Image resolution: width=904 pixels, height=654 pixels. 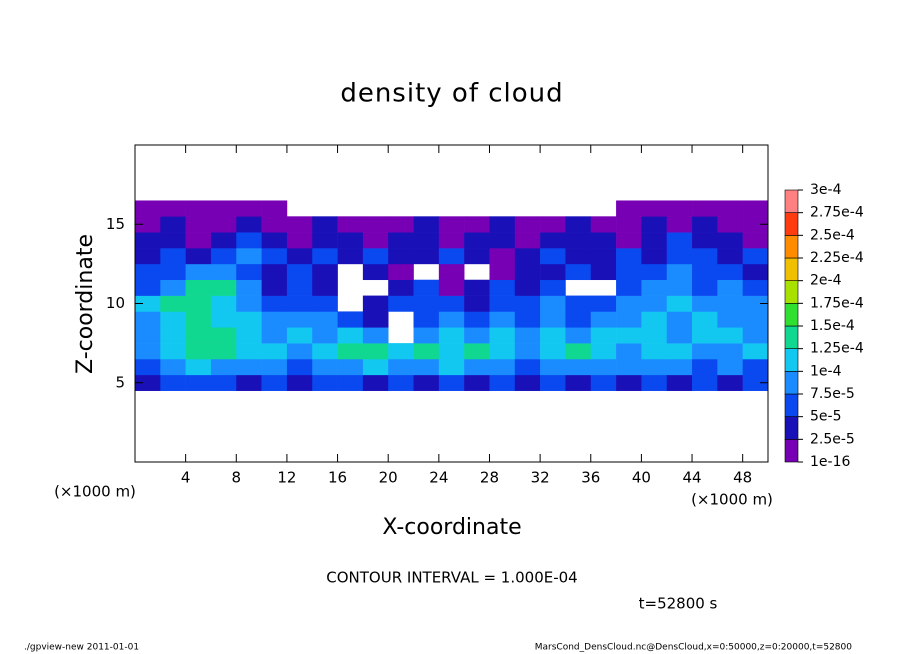 I want to click on x-unit-label: (×1000 m), so click(x=732, y=500).